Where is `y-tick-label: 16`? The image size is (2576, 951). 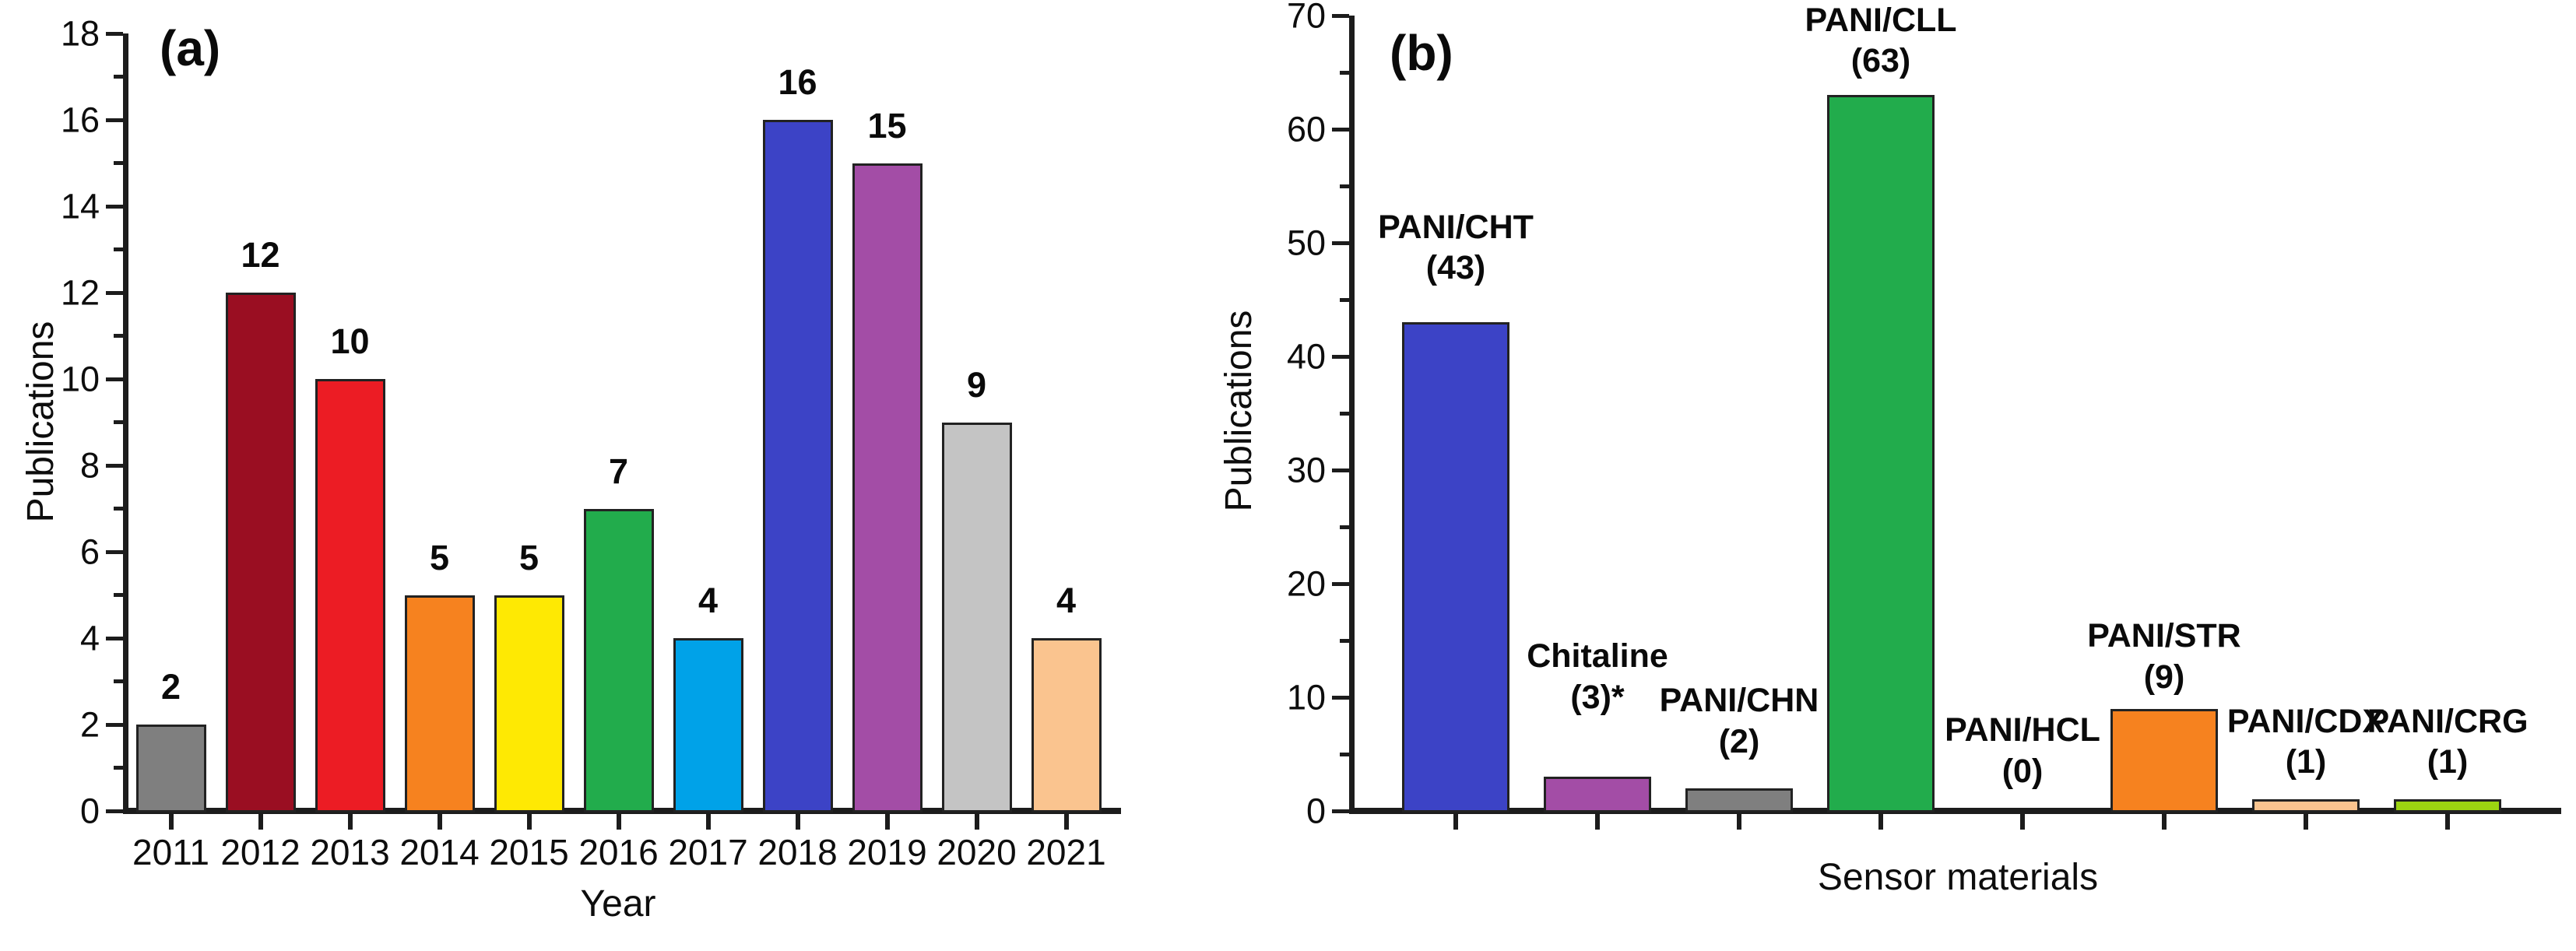 y-tick-label: 16 is located at coordinates (80, 120).